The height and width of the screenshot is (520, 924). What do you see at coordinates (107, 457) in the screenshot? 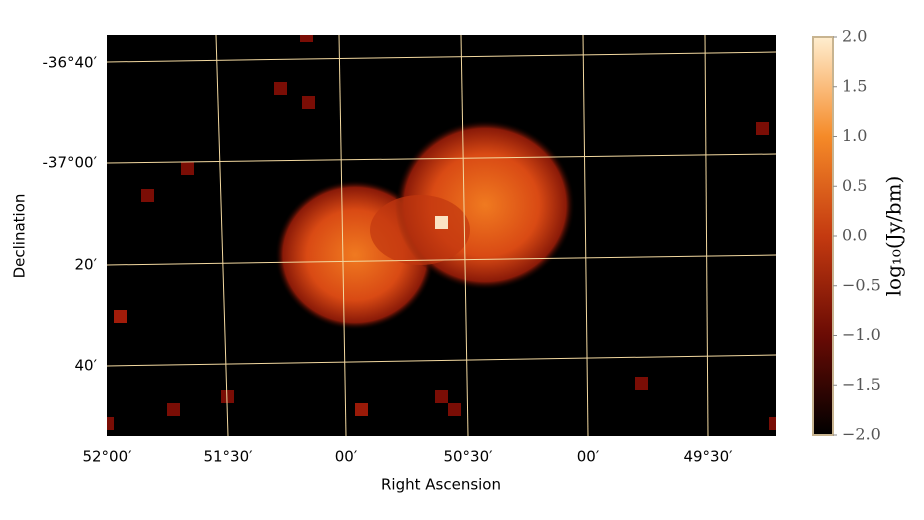
I see `x-tick-label: 52°00′` at bounding box center [107, 457].